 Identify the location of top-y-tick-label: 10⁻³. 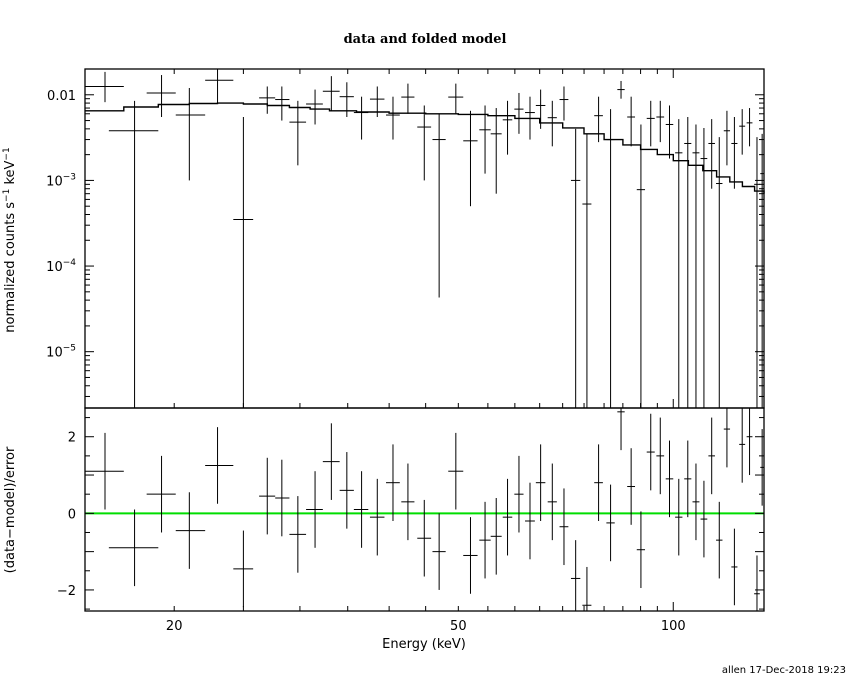
(61, 180).